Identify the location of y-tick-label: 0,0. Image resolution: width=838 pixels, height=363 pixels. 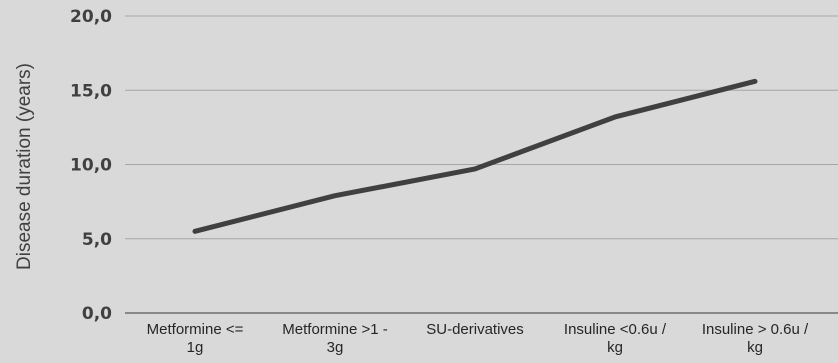
(97, 314).